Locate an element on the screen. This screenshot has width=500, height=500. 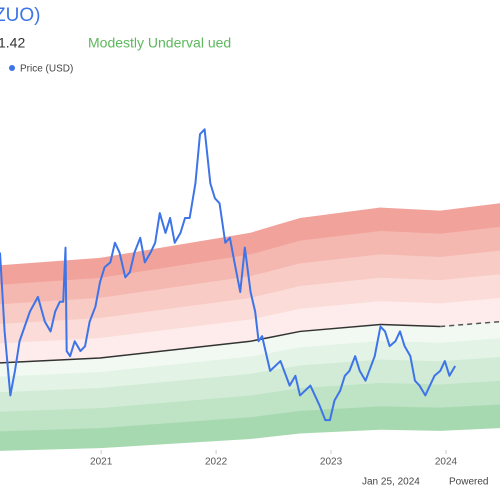
gf-value-line is located at coordinates (220, 343).